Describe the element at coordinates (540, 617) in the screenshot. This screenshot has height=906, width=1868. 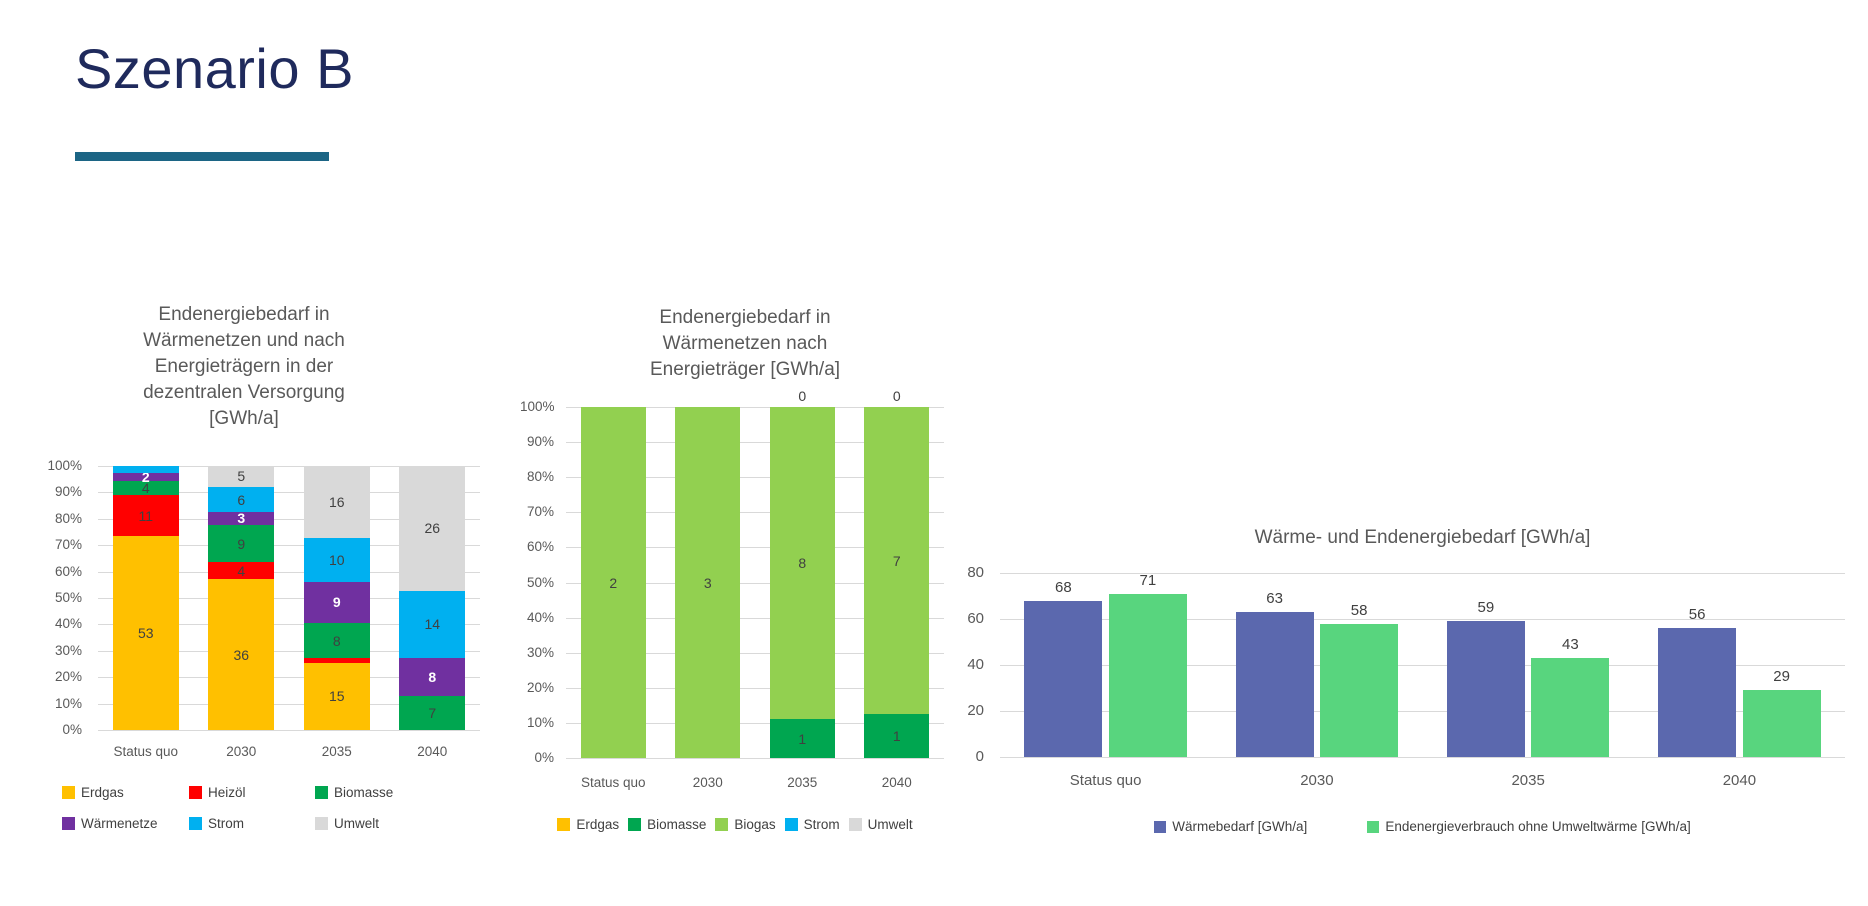
I see `y-tick-label: 40%` at that location.